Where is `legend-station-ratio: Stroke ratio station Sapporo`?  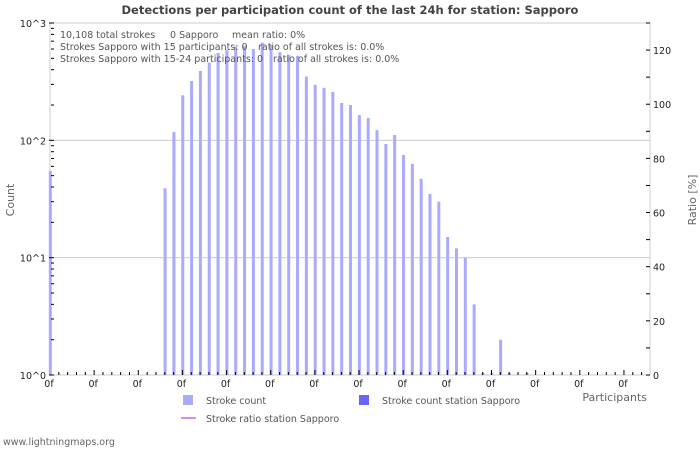
legend-station-ratio: Stroke ratio station Sapporo is located at coordinates (272, 419).